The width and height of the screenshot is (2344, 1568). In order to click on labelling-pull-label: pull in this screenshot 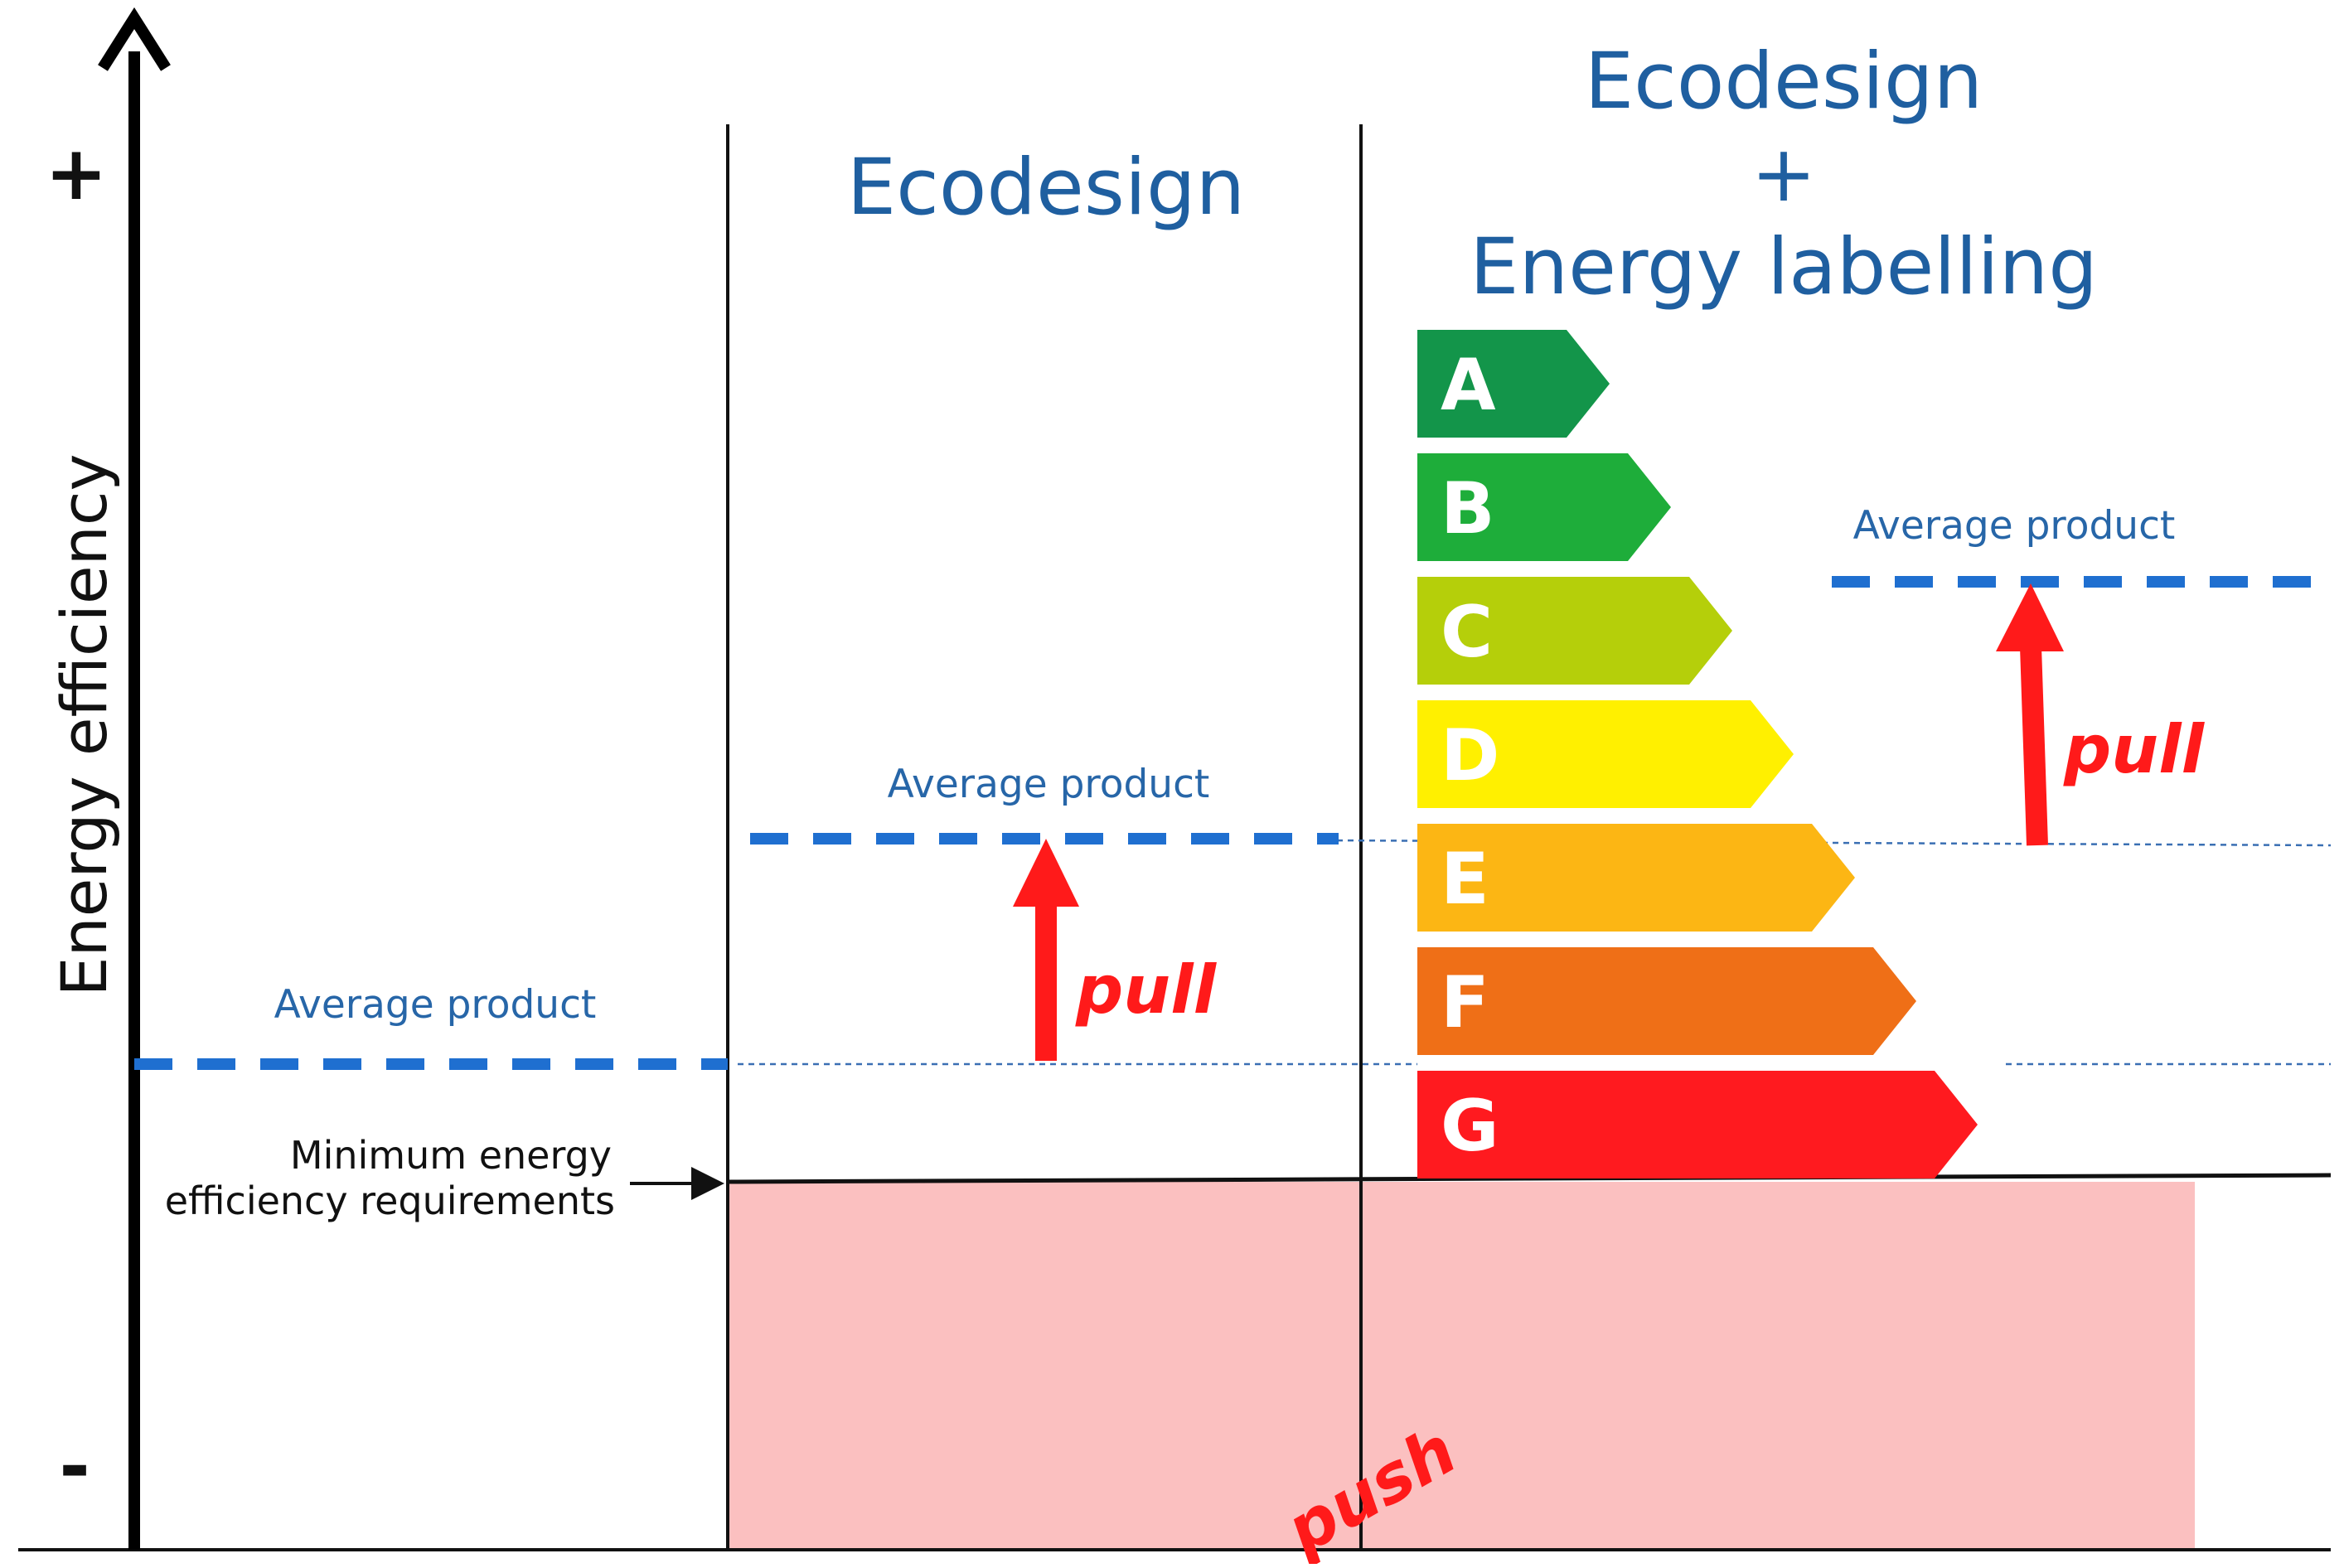, I will do `click(2134, 749)`.